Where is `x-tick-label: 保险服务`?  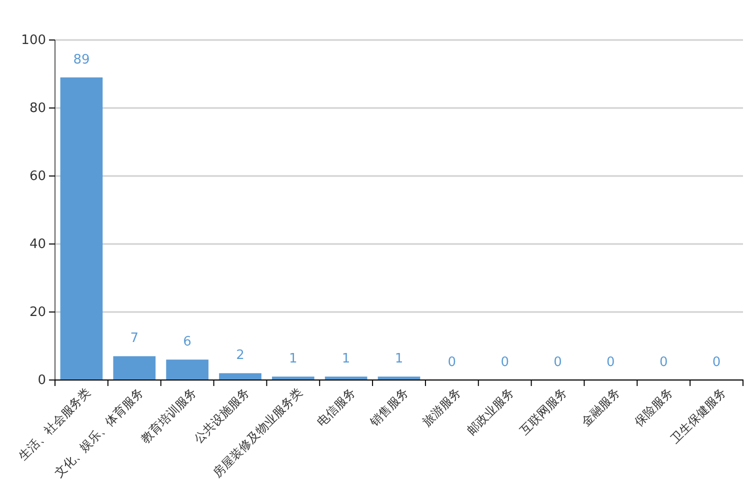 x-tick-label: 保险服务 is located at coordinates (654, 407).